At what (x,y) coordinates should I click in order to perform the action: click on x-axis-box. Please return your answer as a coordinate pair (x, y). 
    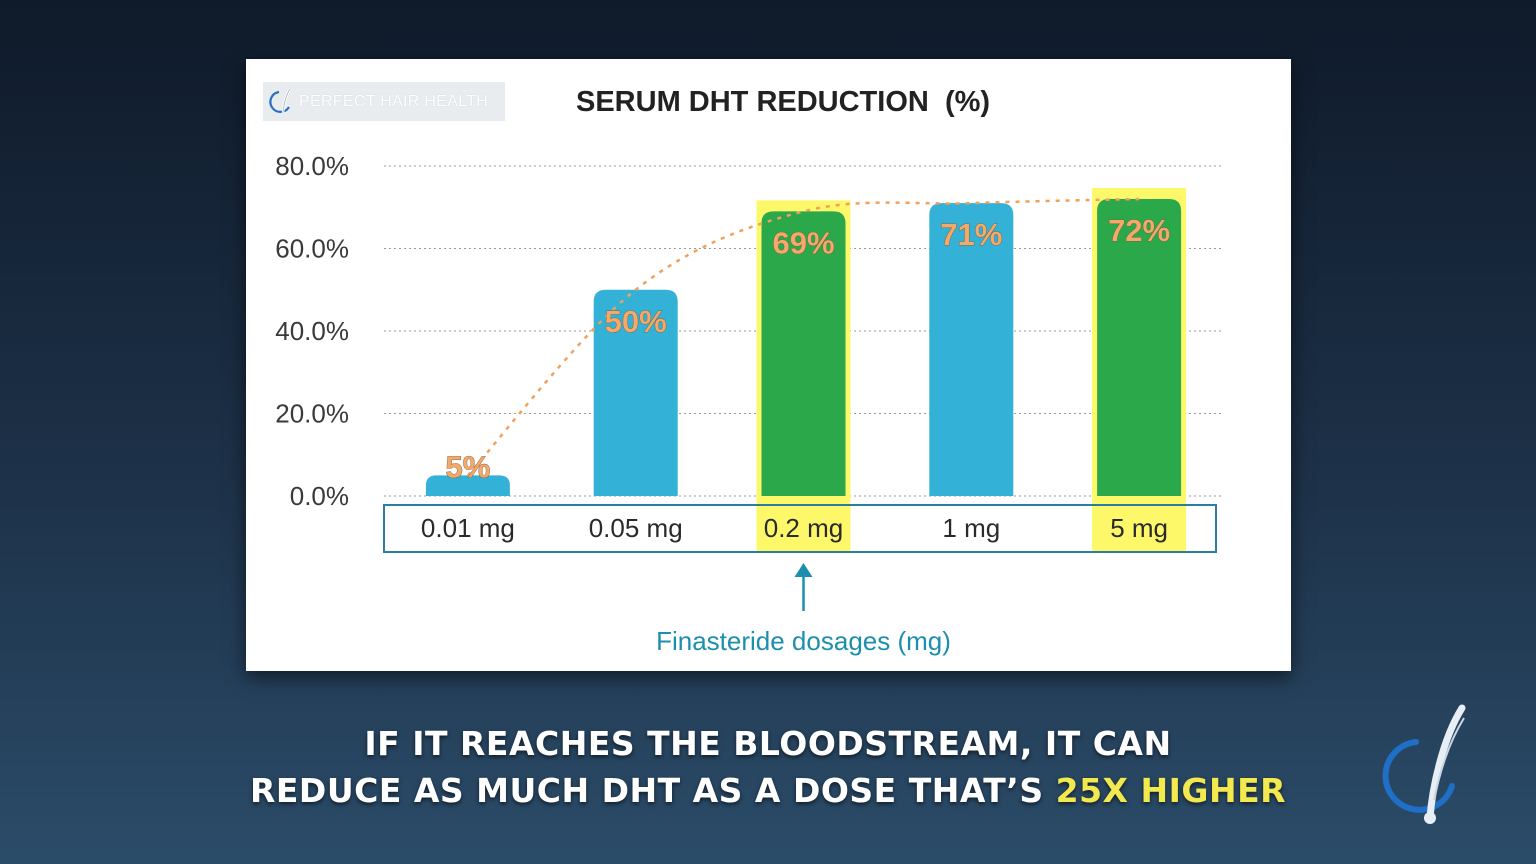
    Looking at the image, I should click on (800, 528).